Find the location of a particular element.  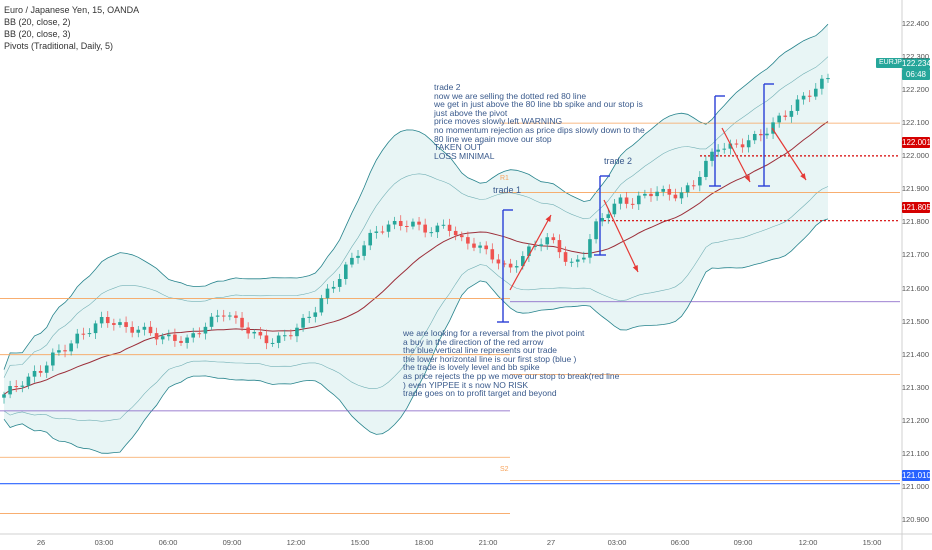

red-upper-tag: 122.001 is located at coordinates (916, 142).